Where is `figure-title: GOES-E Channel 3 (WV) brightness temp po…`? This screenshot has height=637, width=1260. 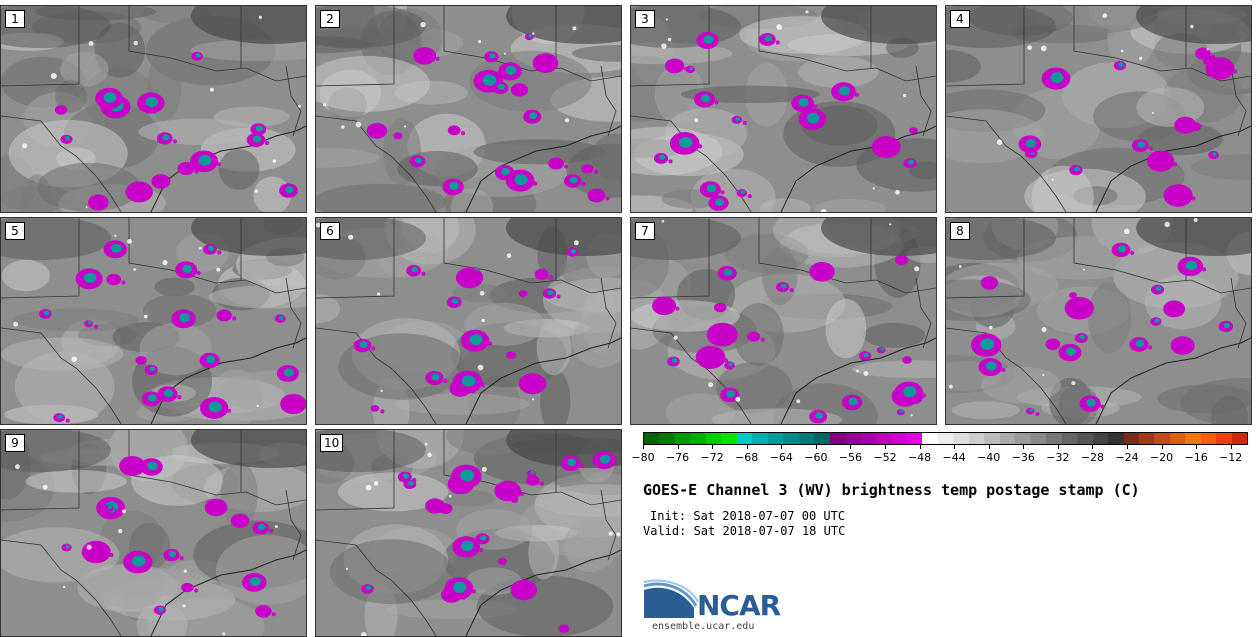 figure-title: GOES-E Channel 3 (WV) brightness temp po… is located at coordinates (891, 490).